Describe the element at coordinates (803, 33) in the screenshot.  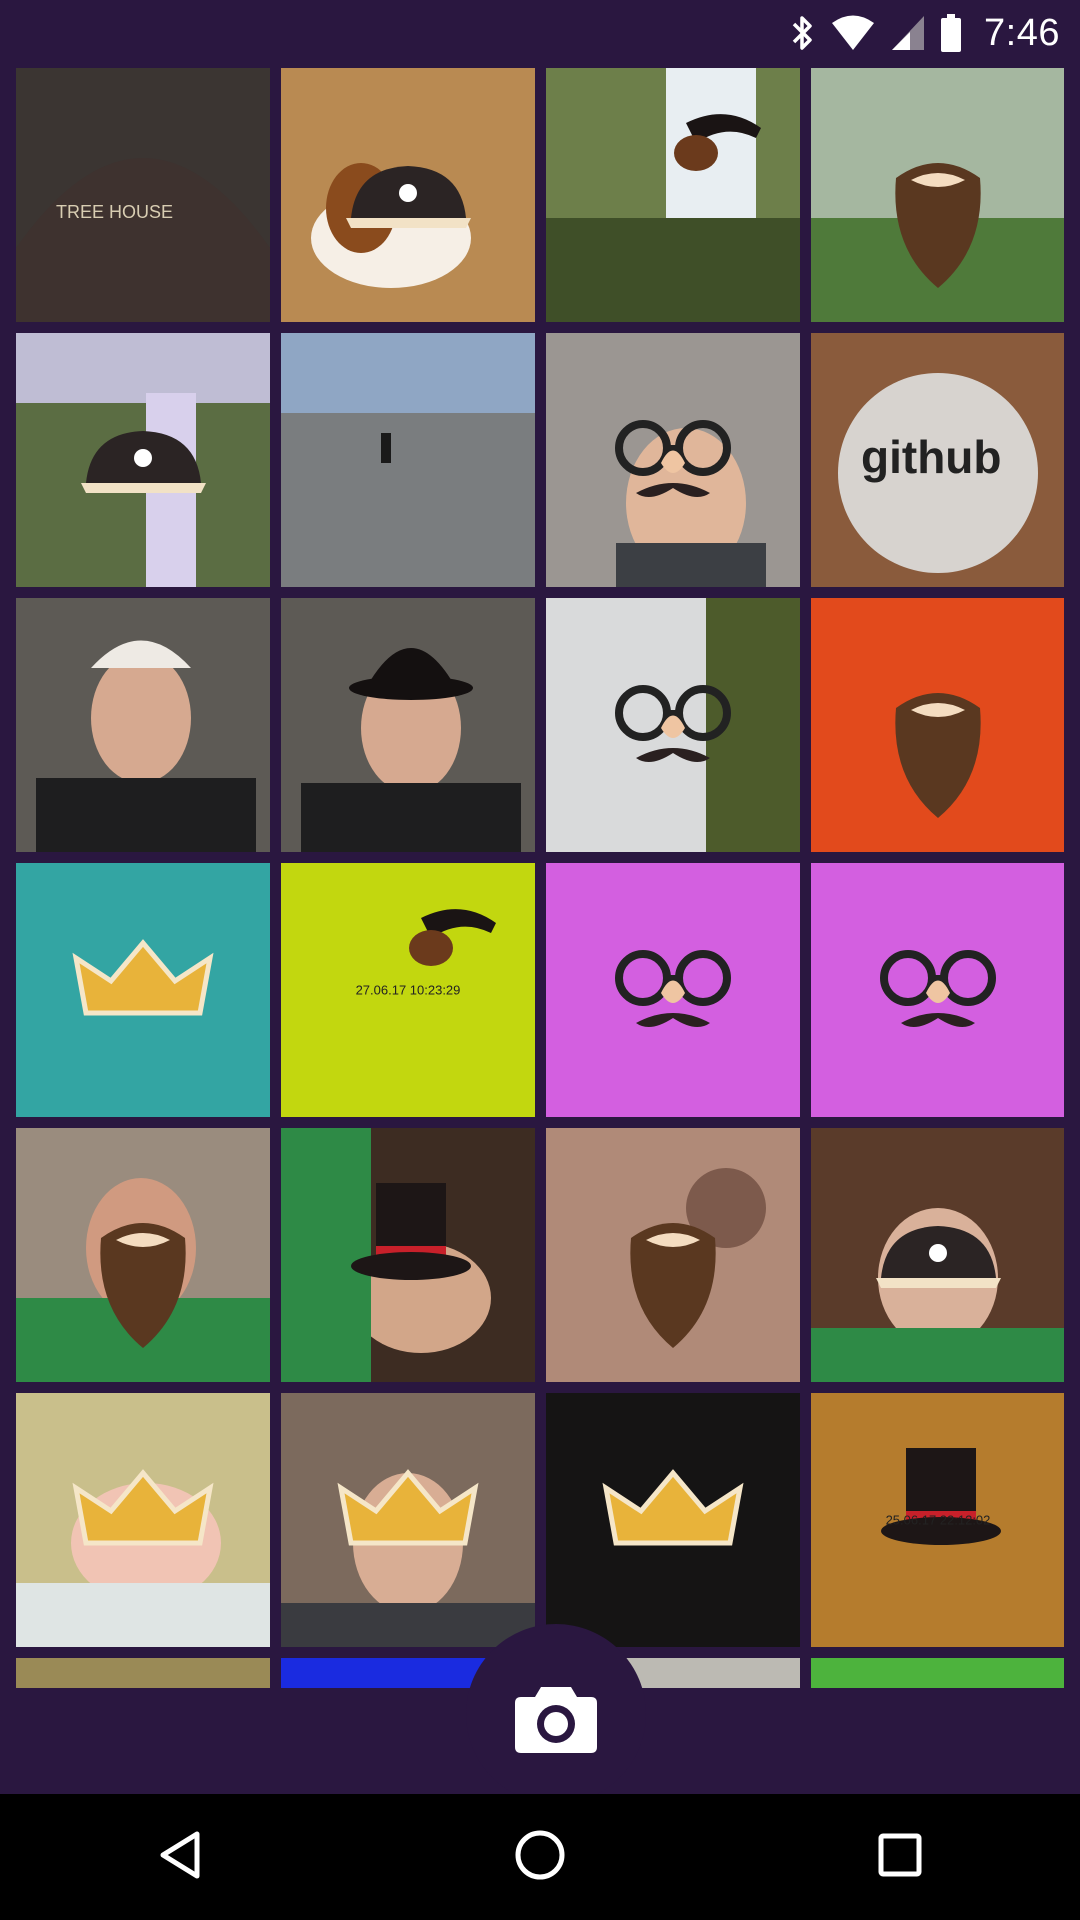
I see `bluetooth-icon` at that location.